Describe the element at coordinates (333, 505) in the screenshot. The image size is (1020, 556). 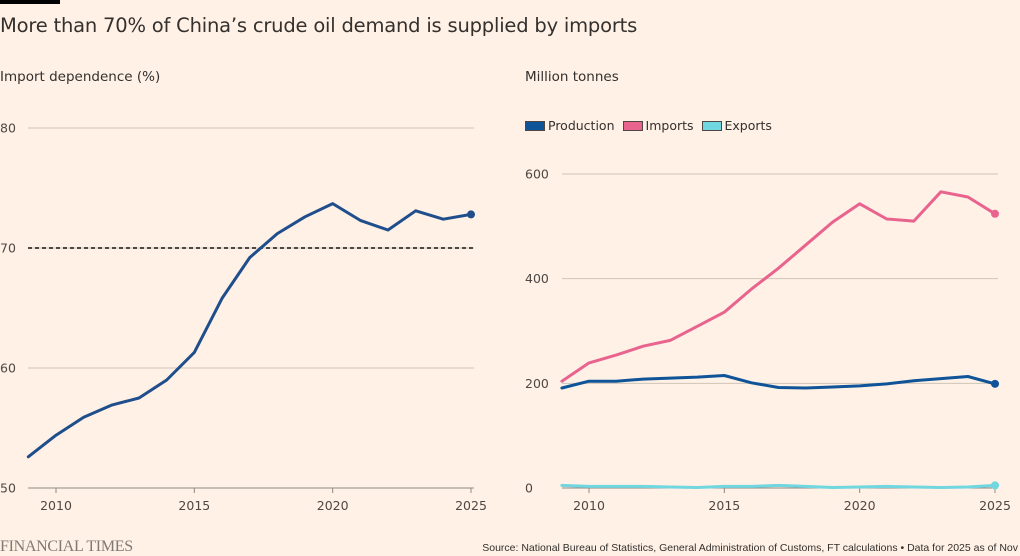
I see `left-x-tick-label: 2020` at that location.